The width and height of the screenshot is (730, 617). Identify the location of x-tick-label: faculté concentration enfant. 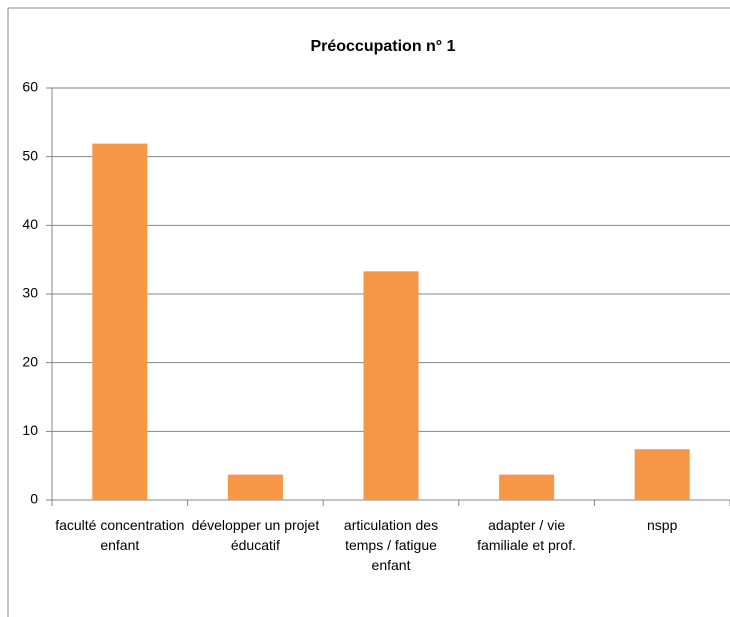
(120, 535).